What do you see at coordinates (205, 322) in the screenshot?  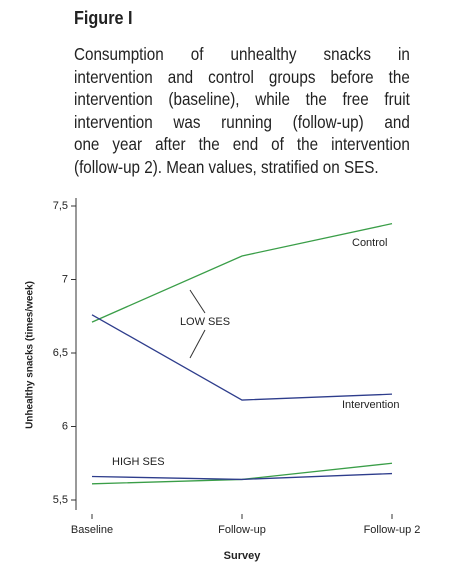 I see `annotation: LOW SES` at bounding box center [205, 322].